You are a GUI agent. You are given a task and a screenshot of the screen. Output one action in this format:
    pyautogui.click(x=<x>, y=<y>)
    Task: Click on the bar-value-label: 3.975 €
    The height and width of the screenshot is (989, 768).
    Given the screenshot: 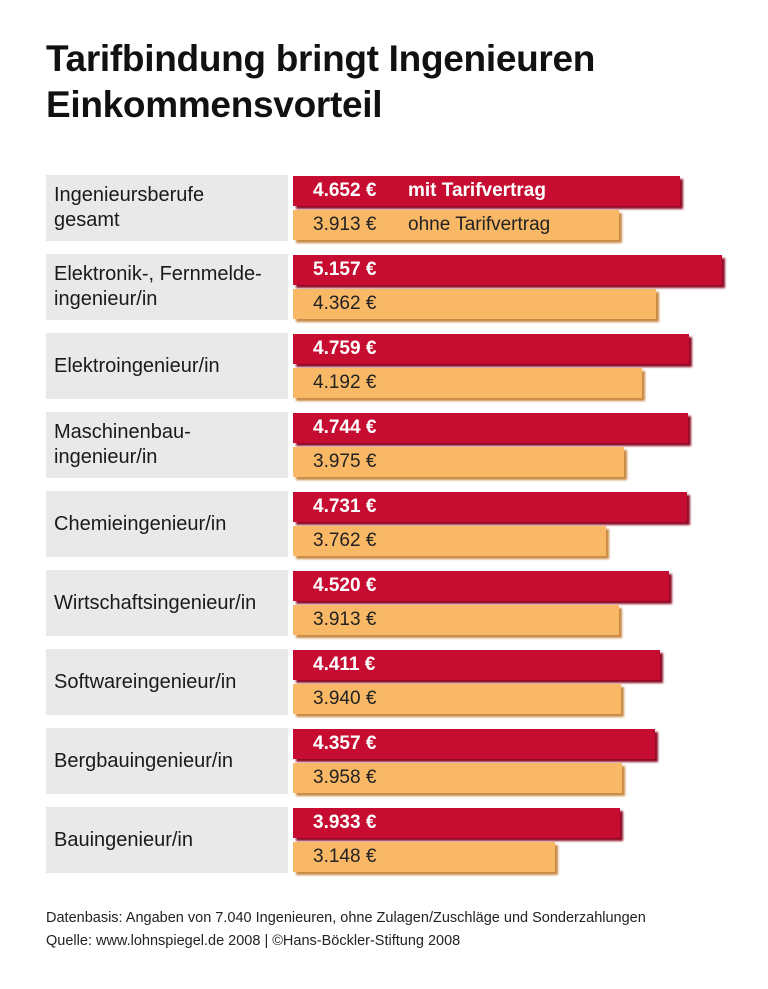 What is the action you would take?
    pyautogui.click(x=345, y=461)
    